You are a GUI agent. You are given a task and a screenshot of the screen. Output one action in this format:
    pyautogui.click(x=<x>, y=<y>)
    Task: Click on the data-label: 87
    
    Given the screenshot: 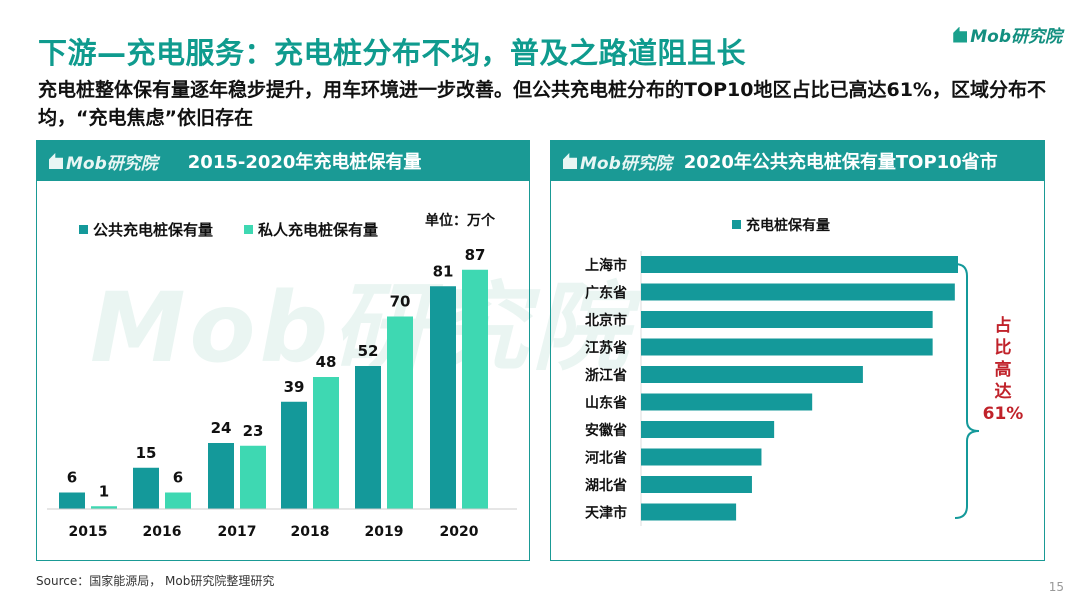 What is the action you would take?
    pyautogui.click(x=475, y=255)
    